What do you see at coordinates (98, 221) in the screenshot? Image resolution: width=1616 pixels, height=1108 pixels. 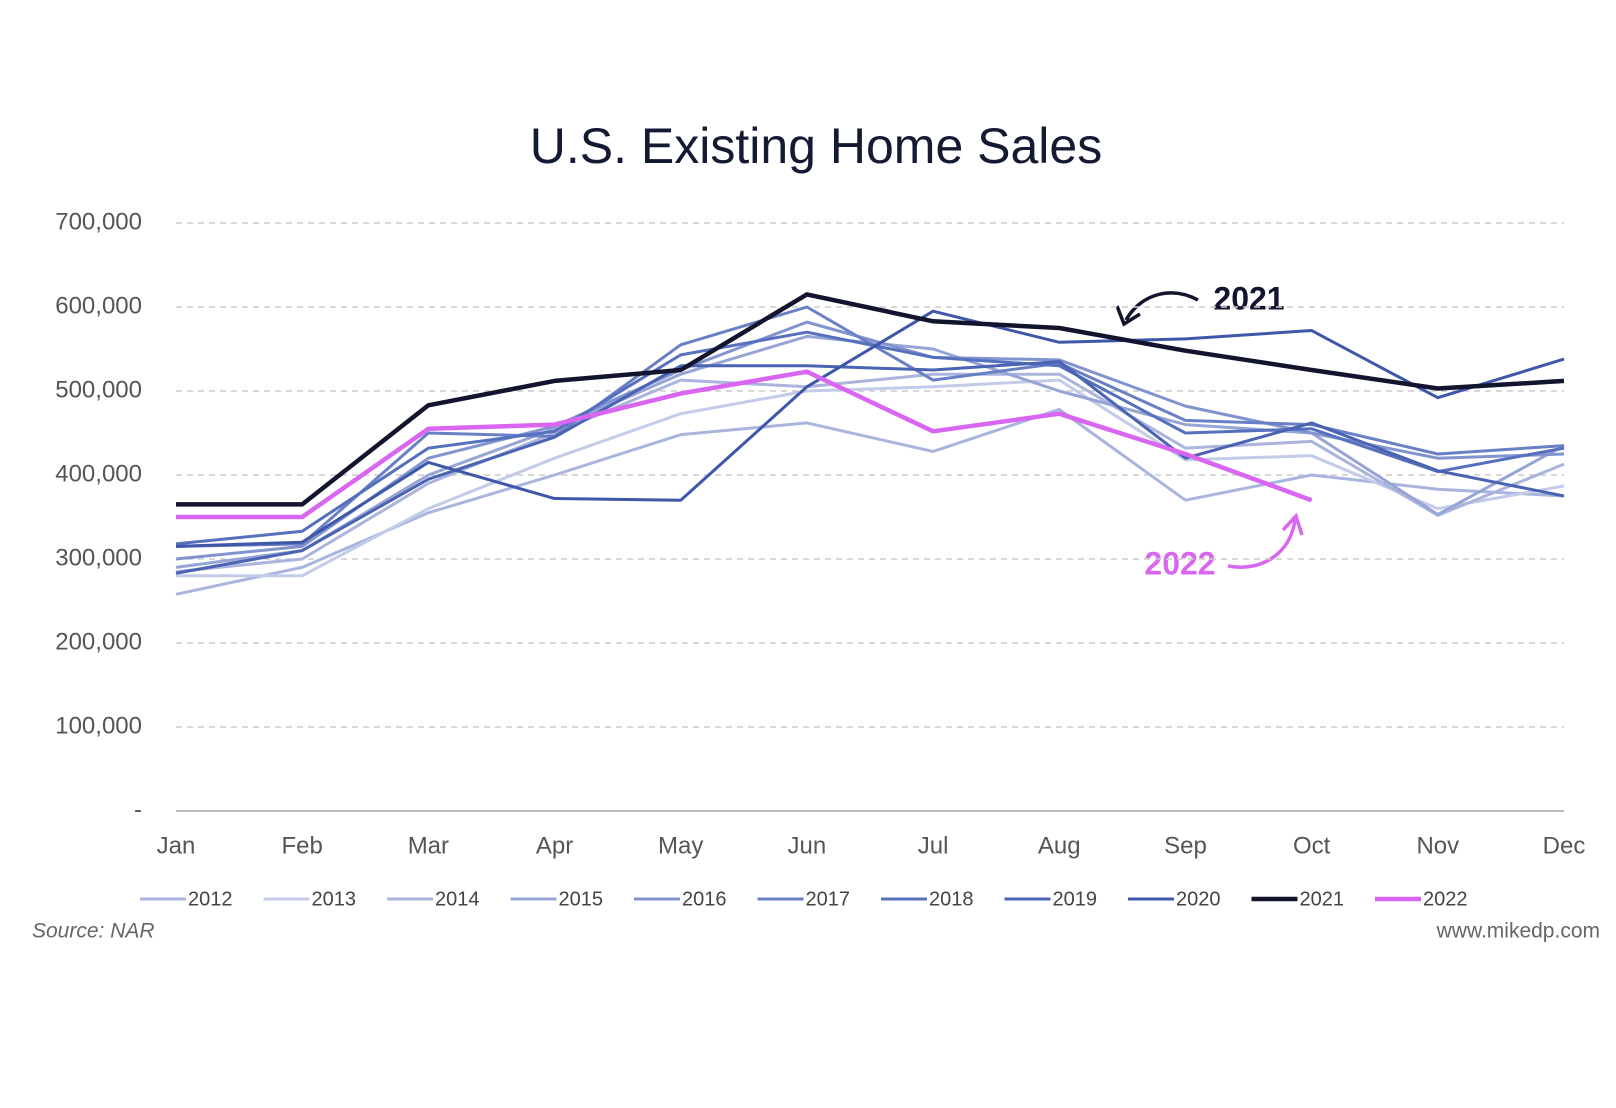 I see `y-tick-label: 700,000` at bounding box center [98, 221].